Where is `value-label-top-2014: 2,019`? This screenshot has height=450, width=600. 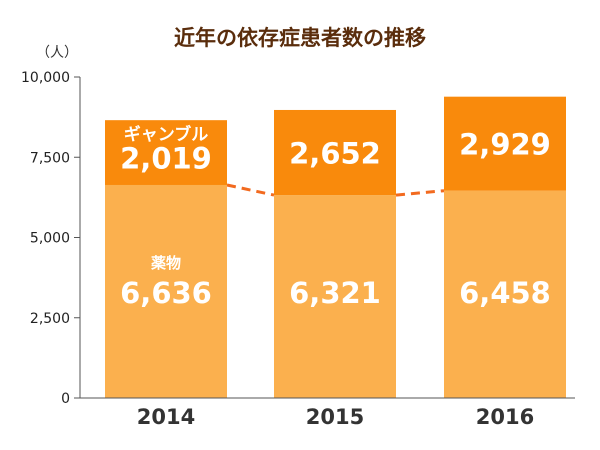
value-label-top-2014: 2,019 is located at coordinates (166, 159).